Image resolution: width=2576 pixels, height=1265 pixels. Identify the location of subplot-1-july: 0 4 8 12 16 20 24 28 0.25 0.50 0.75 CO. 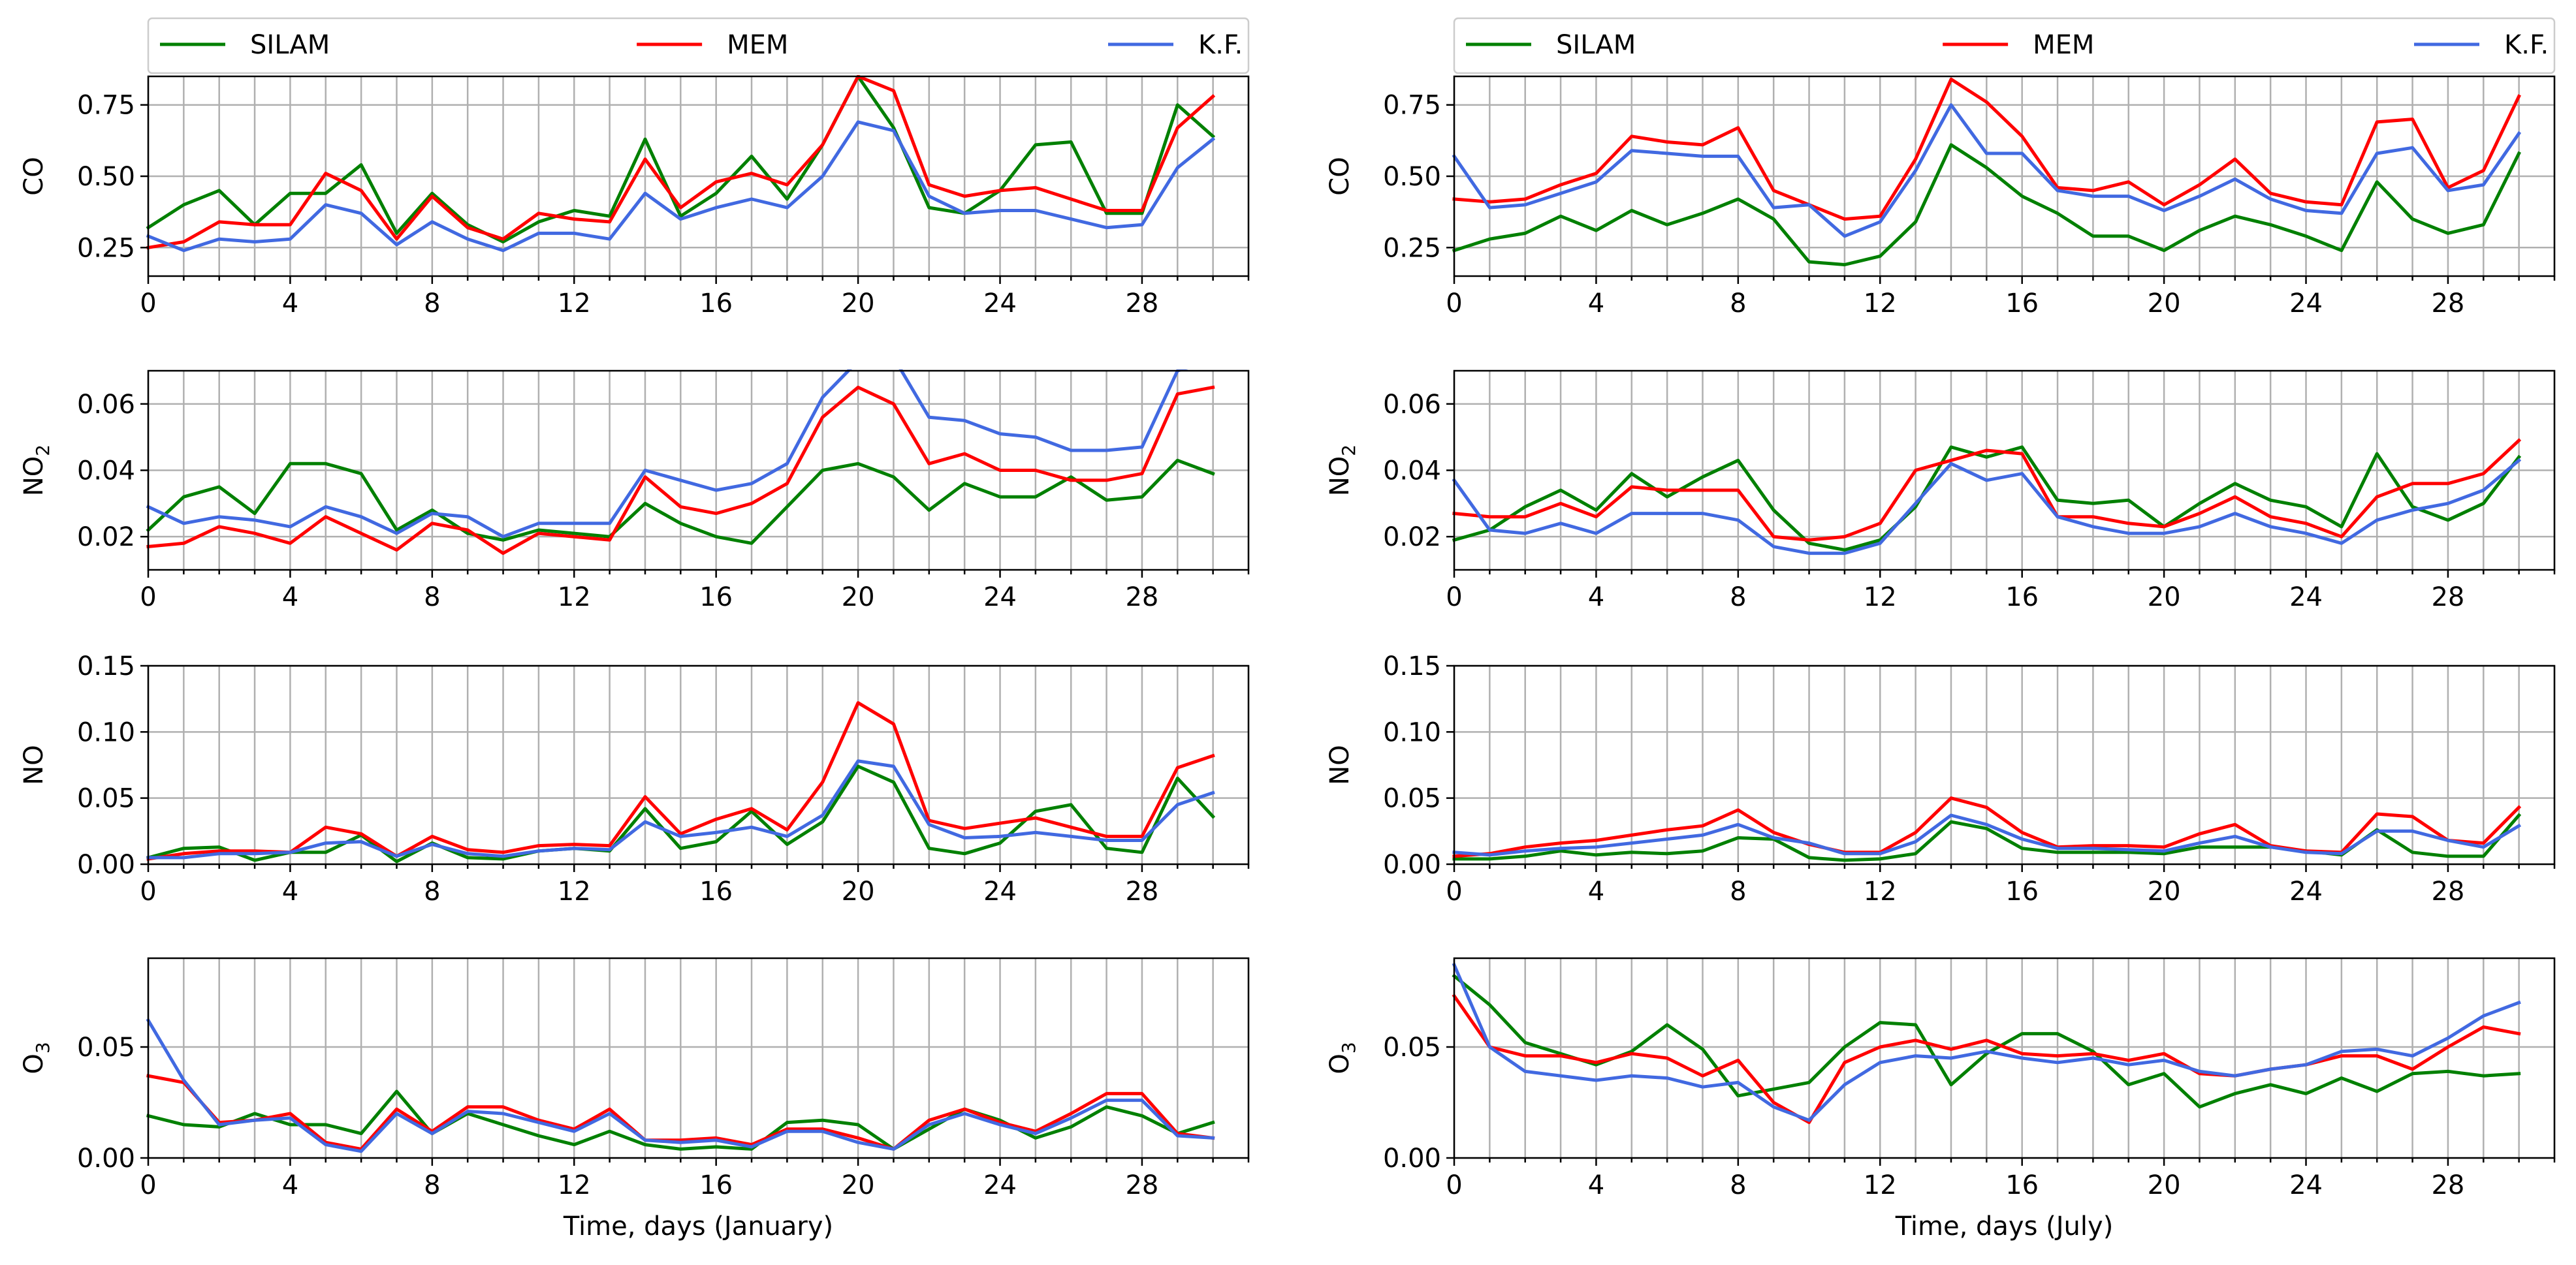
(1941, 178).